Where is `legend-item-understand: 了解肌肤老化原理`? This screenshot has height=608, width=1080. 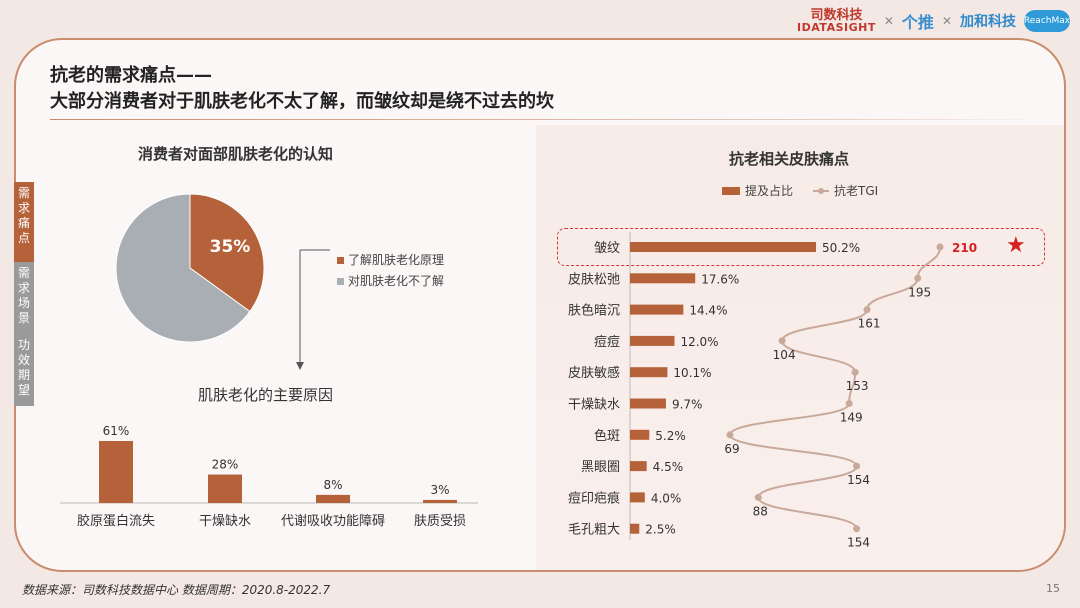 legend-item-understand: 了解肌肤老化原理 is located at coordinates (390, 260).